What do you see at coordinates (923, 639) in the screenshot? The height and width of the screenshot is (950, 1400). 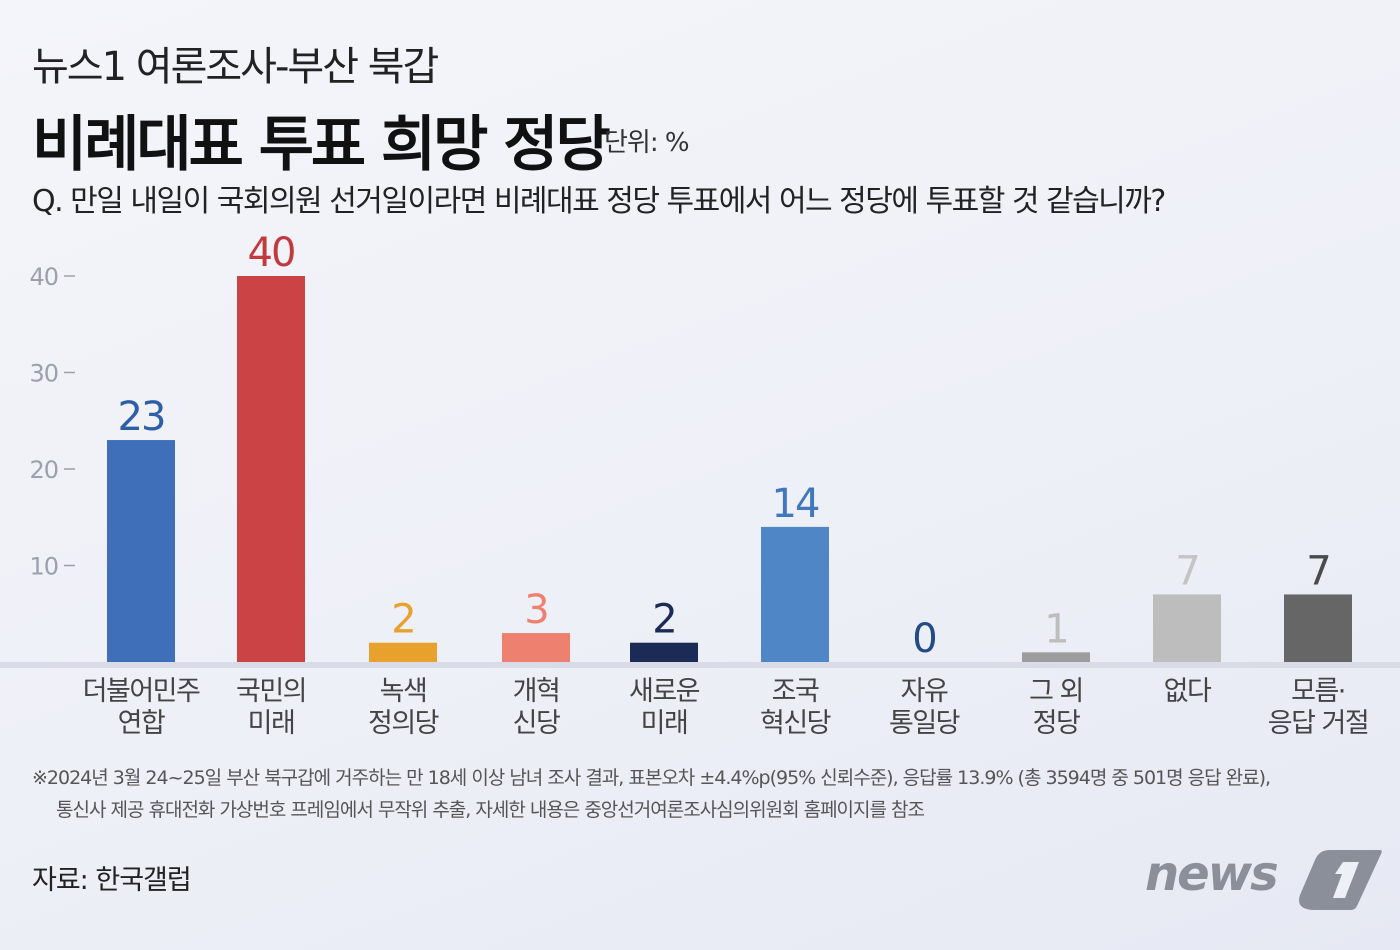 I see `data-label: 0` at bounding box center [923, 639].